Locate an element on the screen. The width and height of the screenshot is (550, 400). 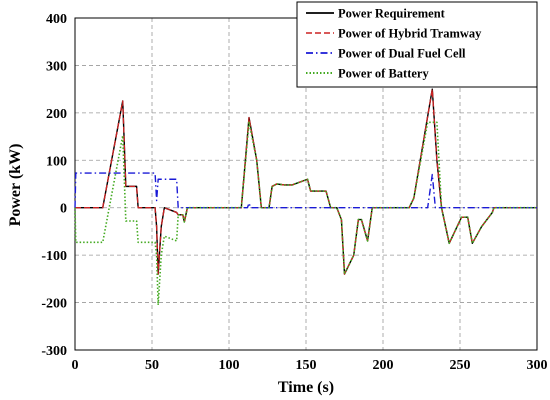
legend-label: Power Requirement is located at coordinates (392, 14).